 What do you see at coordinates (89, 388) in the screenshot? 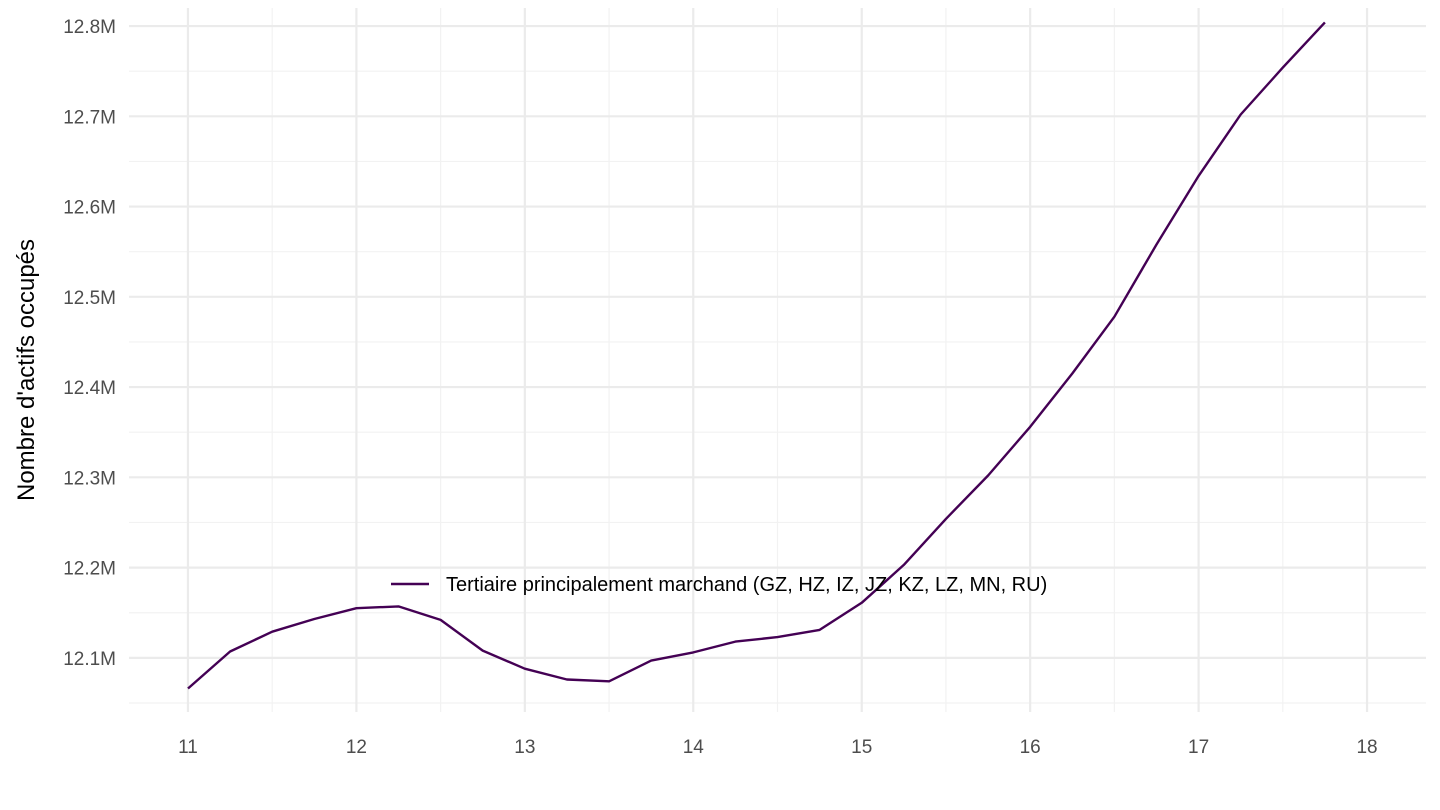
I see `y-tick-label: 12.4M` at bounding box center [89, 388].